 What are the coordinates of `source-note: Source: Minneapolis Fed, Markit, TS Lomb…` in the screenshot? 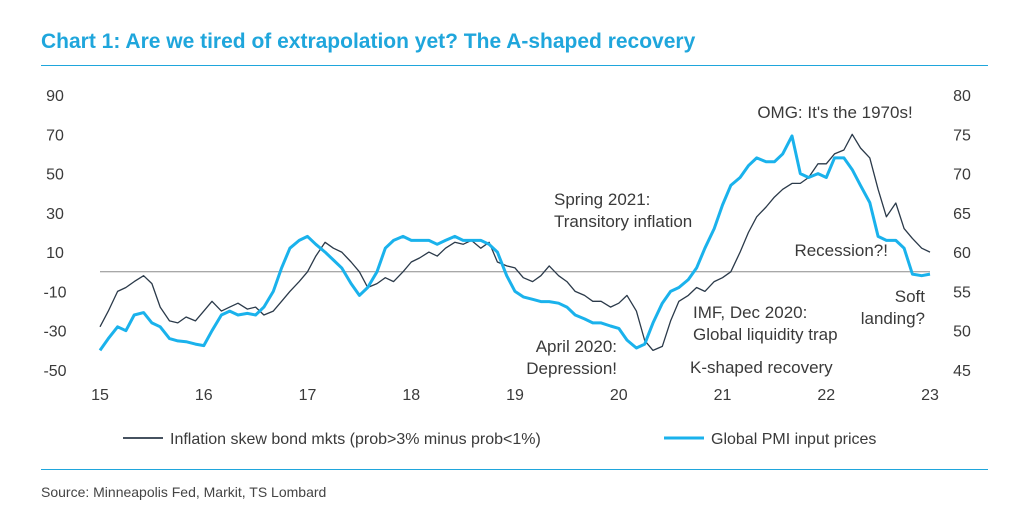 It's located at (184, 492).